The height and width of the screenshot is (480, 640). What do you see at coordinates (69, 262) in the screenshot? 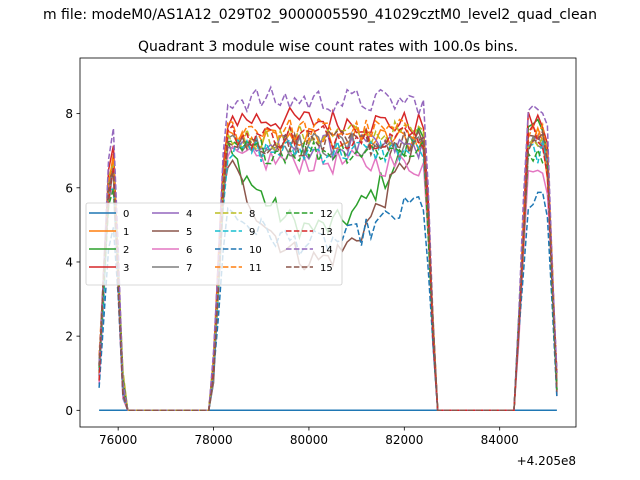
I see `y-tick-label: 4` at bounding box center [69, 262].